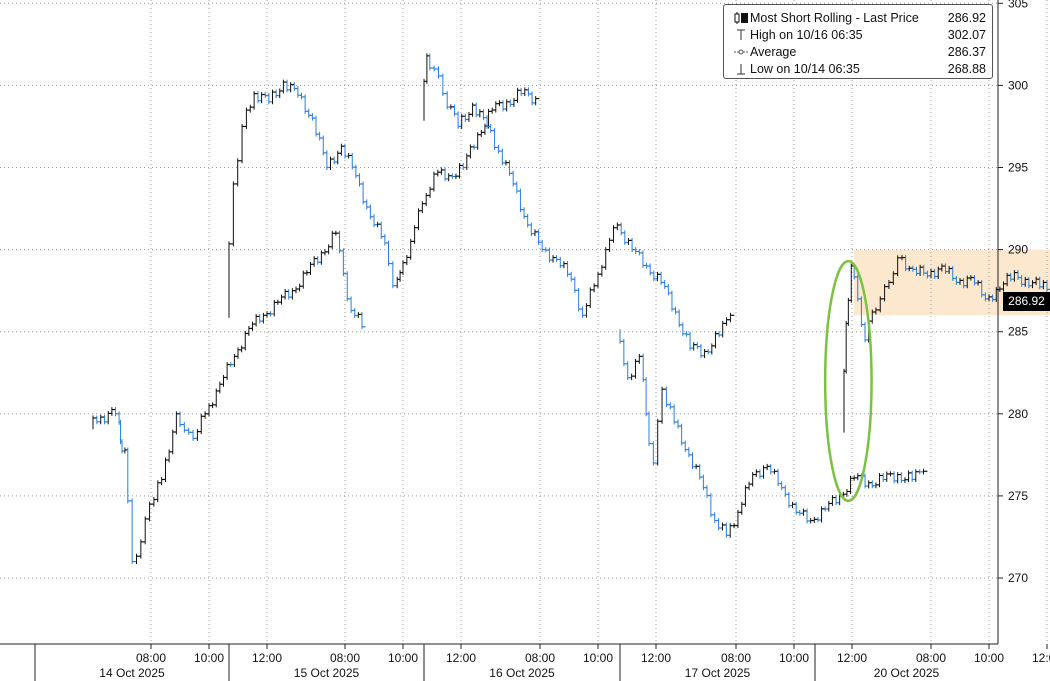 The image size is (1050, 681). What do you see at coordinates (859, 51) in the screenshot?
I see `legend-row-average: Average 286.37` at bounding box center [859, 51].